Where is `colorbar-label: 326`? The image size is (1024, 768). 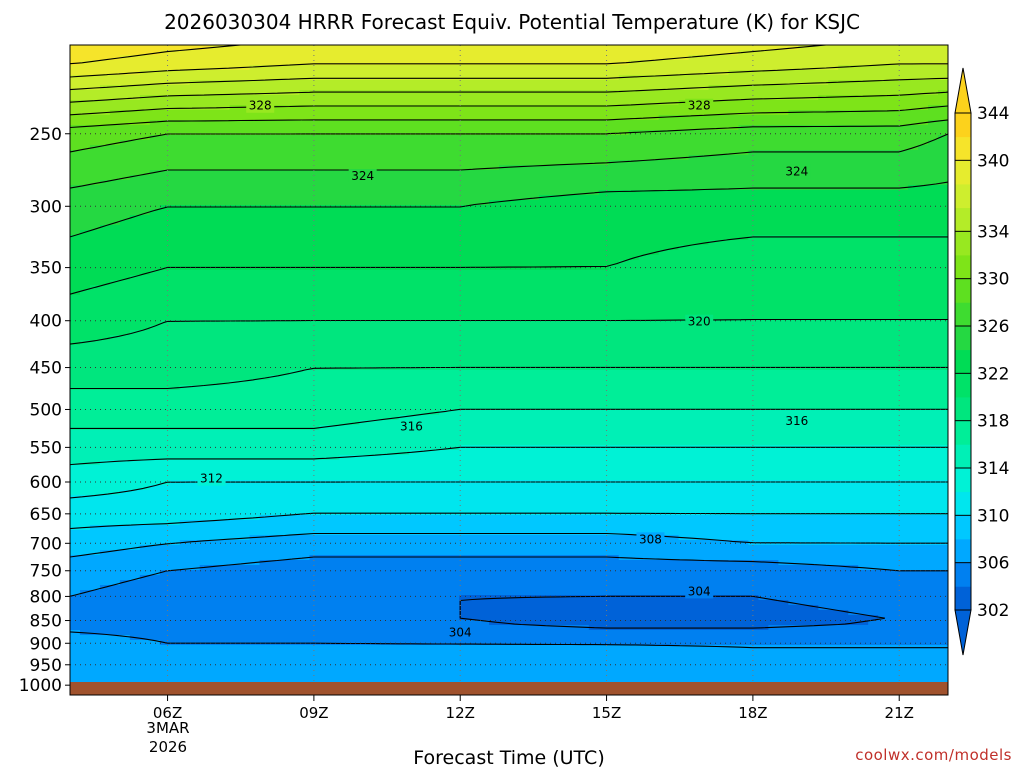 colorbar-label: 326 is located at coordinates (993, 327).